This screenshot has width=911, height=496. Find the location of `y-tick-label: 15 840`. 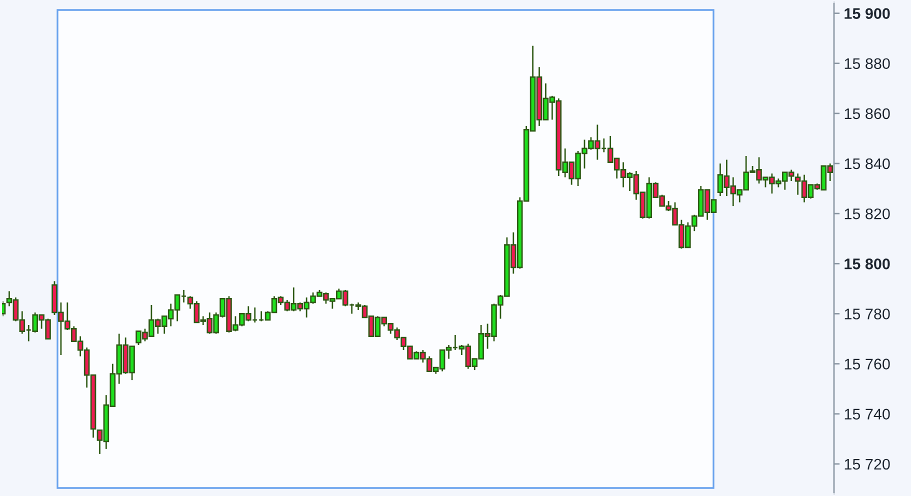

y-tick-label: 15 840 is located at coordinates (867, 164).